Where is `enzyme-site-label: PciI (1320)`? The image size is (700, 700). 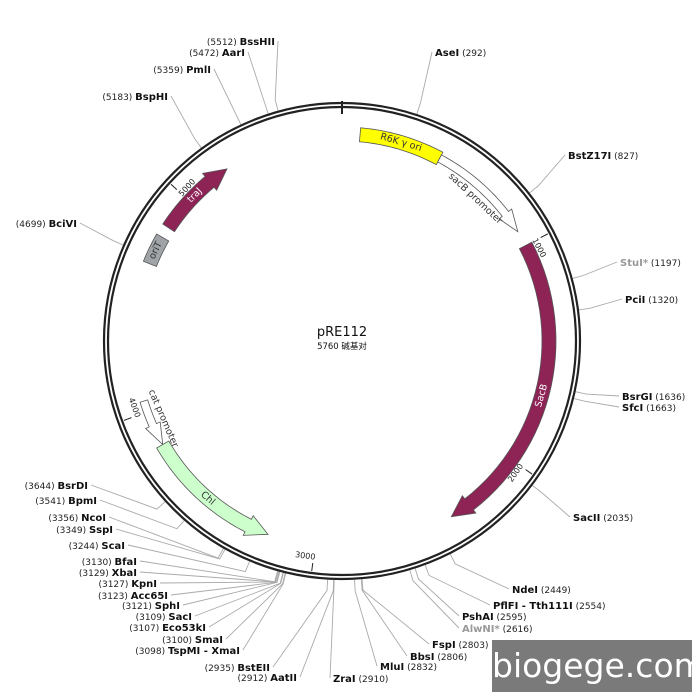
enzyme-site-label: PciI (1320) is located at coordinates (651, 300).